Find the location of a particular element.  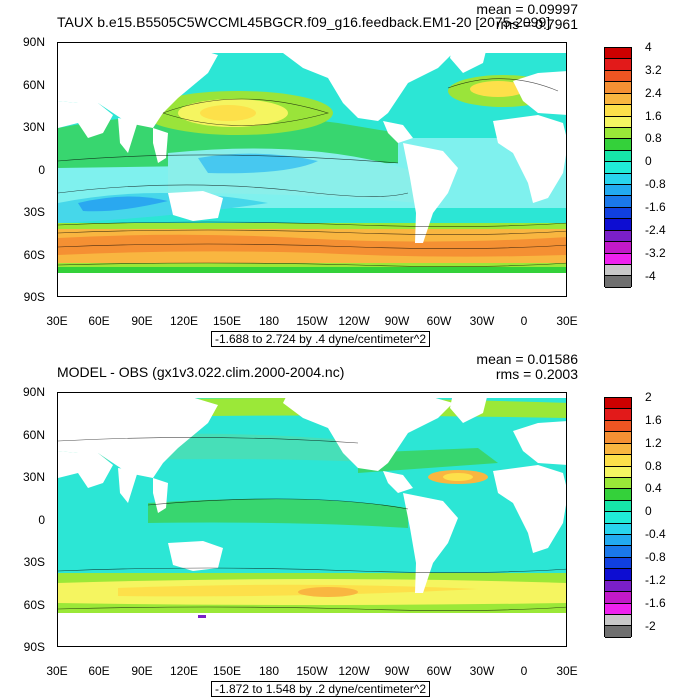

colorbar-label: -3.2 is located at coordinates (655, 252).